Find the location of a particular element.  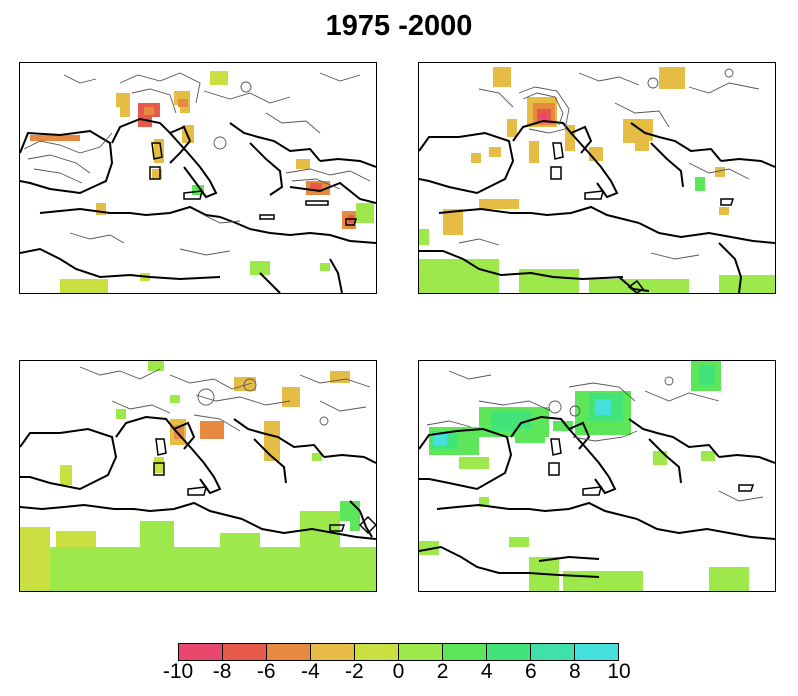

colorbar is located at coordinates (398, 652).